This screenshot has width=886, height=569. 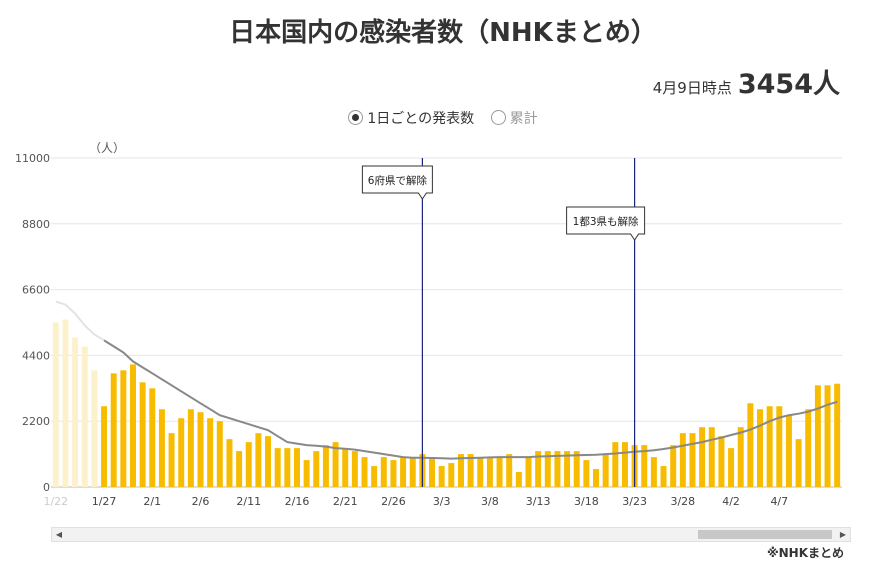 I want to click on x-tick-label: 2/16, so click(x=297, y=501).